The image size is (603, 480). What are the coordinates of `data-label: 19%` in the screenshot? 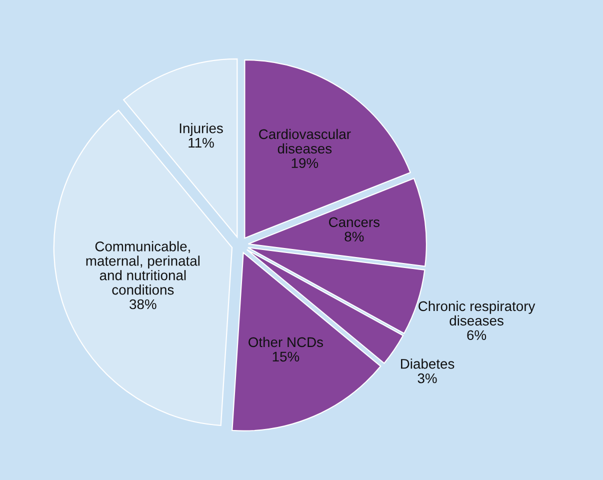 It's located at (305, 163).